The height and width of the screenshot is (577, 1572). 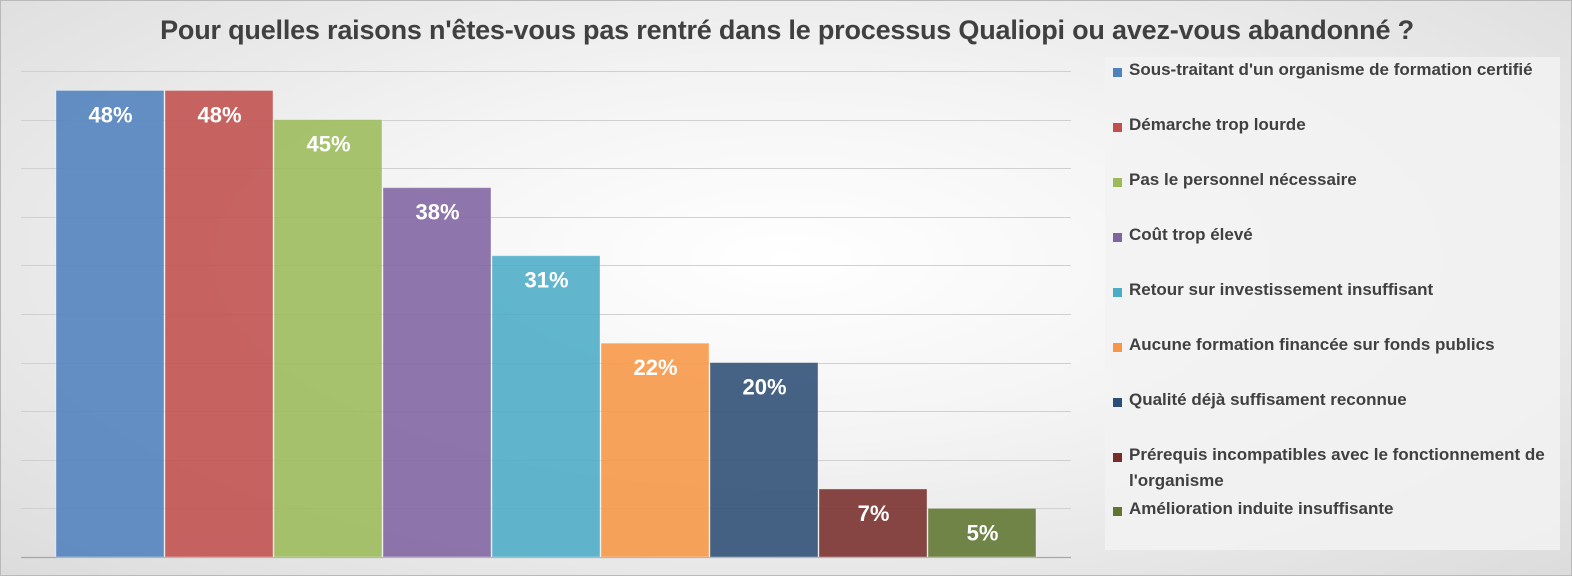 I want to click on legend-label: Qualité déjà suffisament reconnue, so click(x=1268, y=399).